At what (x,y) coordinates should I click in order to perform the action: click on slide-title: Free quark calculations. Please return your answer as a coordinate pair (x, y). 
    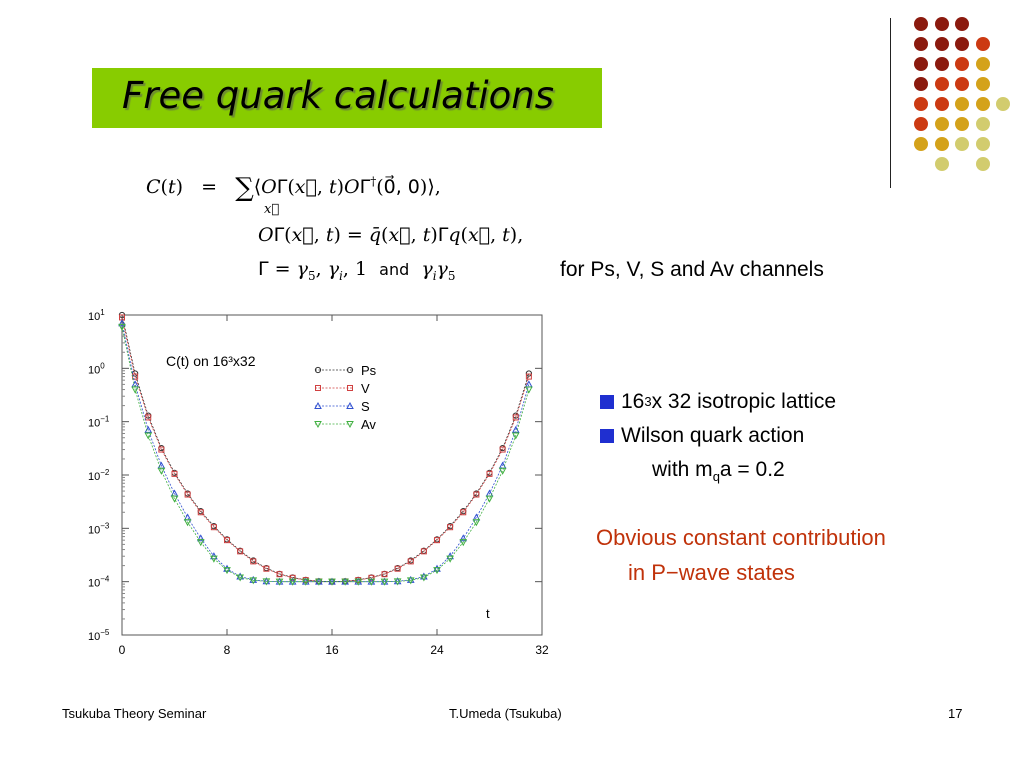
    Looking at the image, I should click on (338, 95).